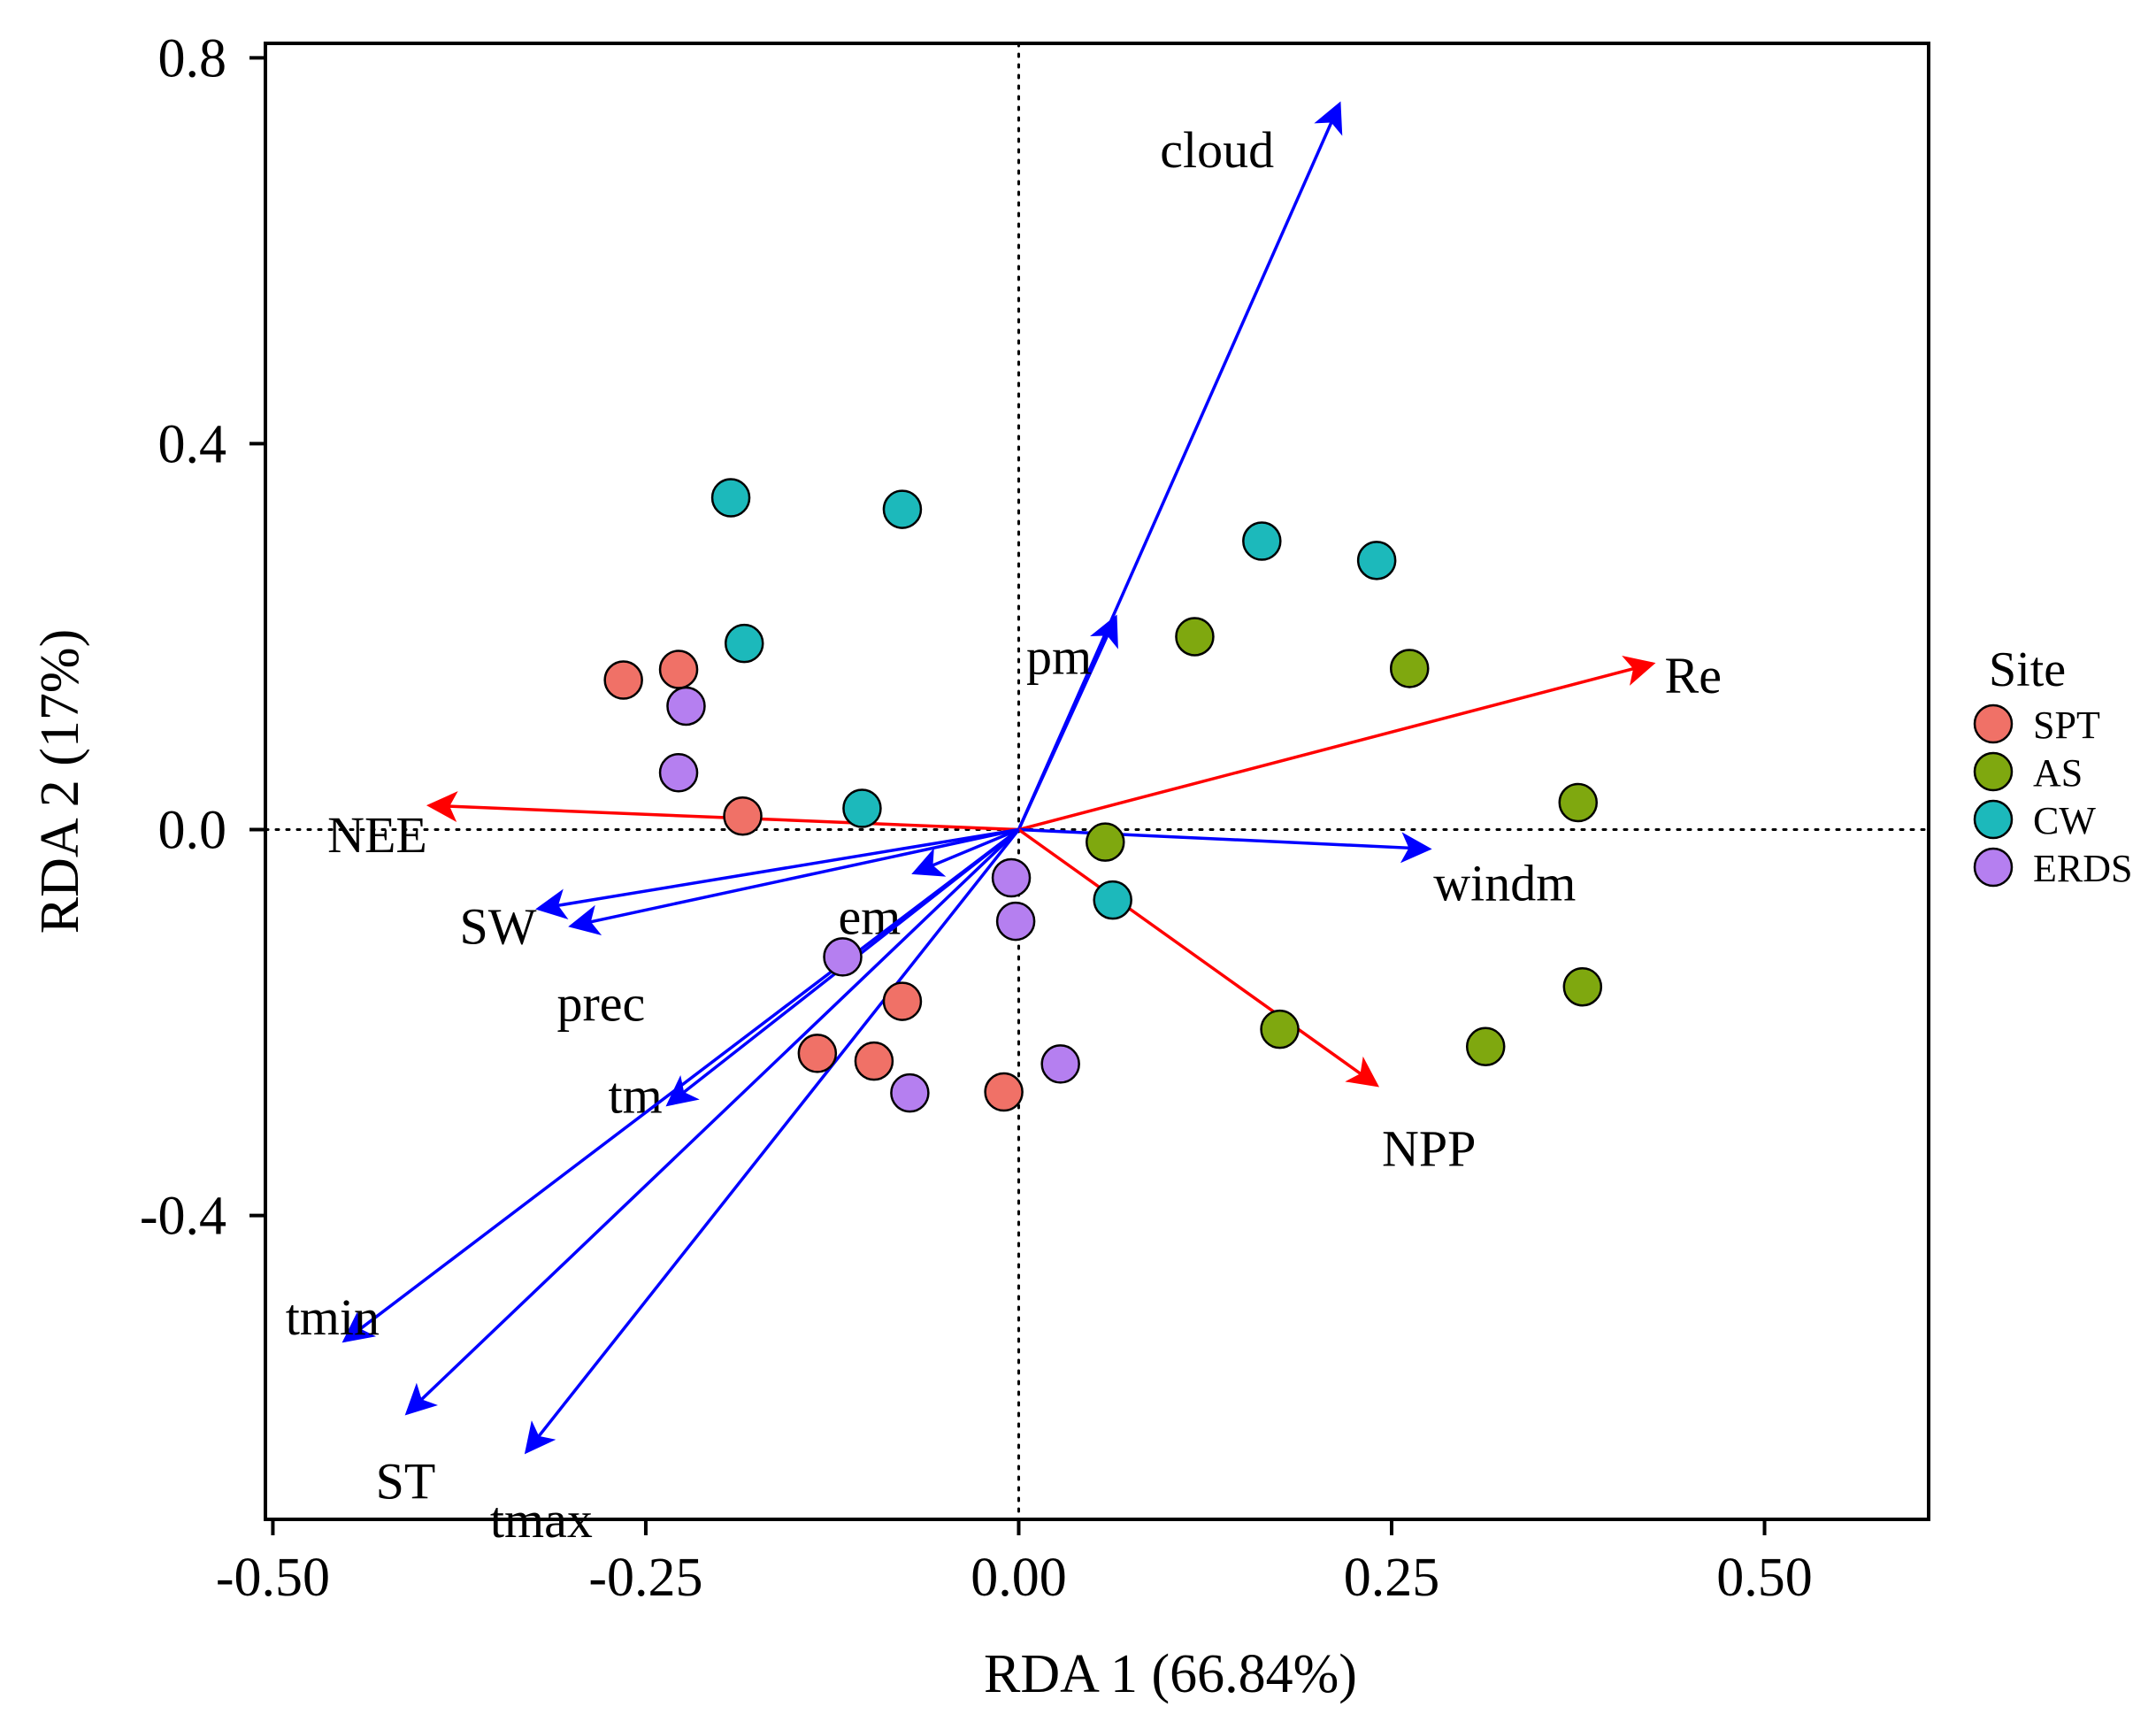 Image resolution: width=2156 pixels, height=1722 pixels. Describe the element at coordinates (1019, 1578) in the screenshot. I see `x-tick-label: 0.00` at that location.